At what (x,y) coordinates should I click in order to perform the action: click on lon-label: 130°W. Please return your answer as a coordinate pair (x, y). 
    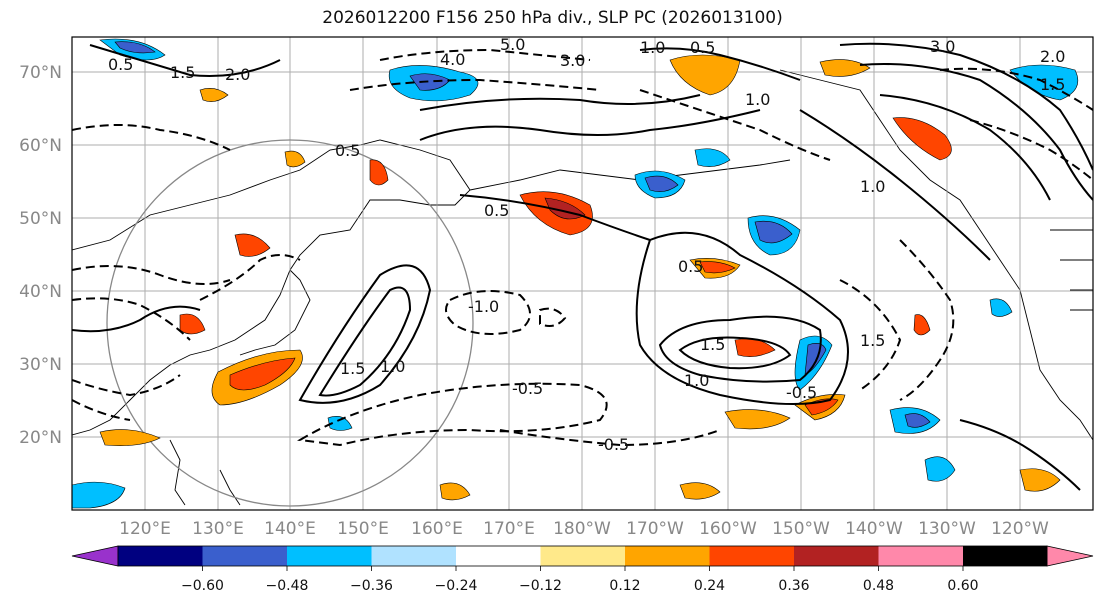
    Looking at the image, I should click on (947, 529).